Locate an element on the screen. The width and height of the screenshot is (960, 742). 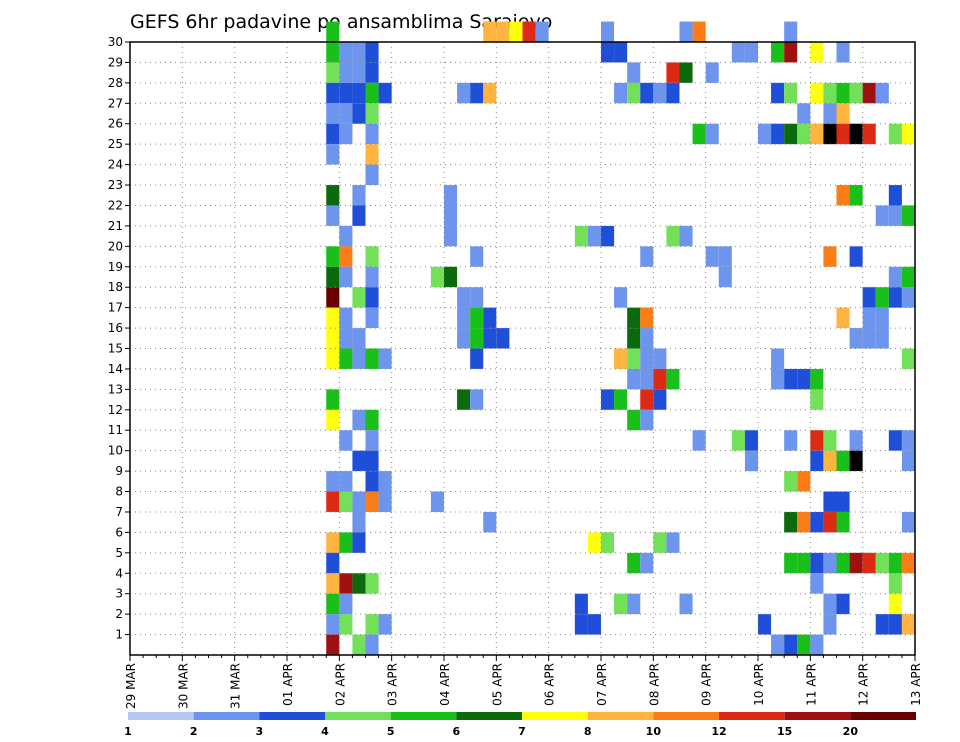
y-tick-label: 25 is located at coordinates (115, 144).